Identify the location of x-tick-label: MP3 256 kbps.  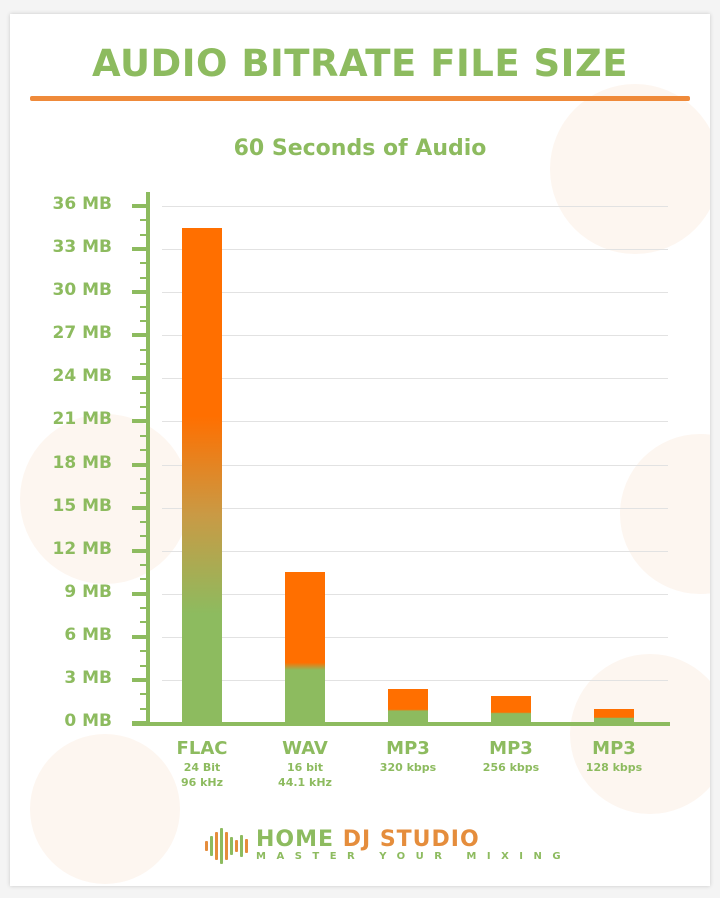
(511, 756).